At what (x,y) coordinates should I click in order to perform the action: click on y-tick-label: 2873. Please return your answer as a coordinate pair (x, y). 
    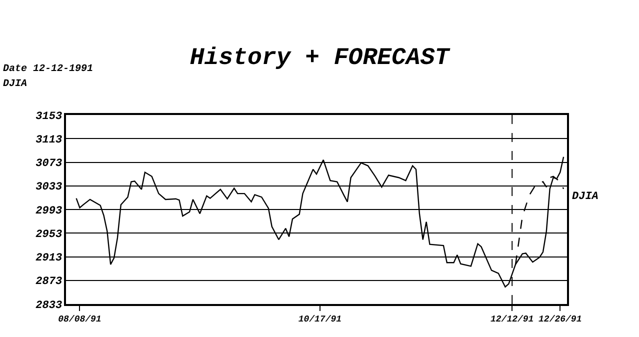
    Looking at the image, I should click on (49, 282).